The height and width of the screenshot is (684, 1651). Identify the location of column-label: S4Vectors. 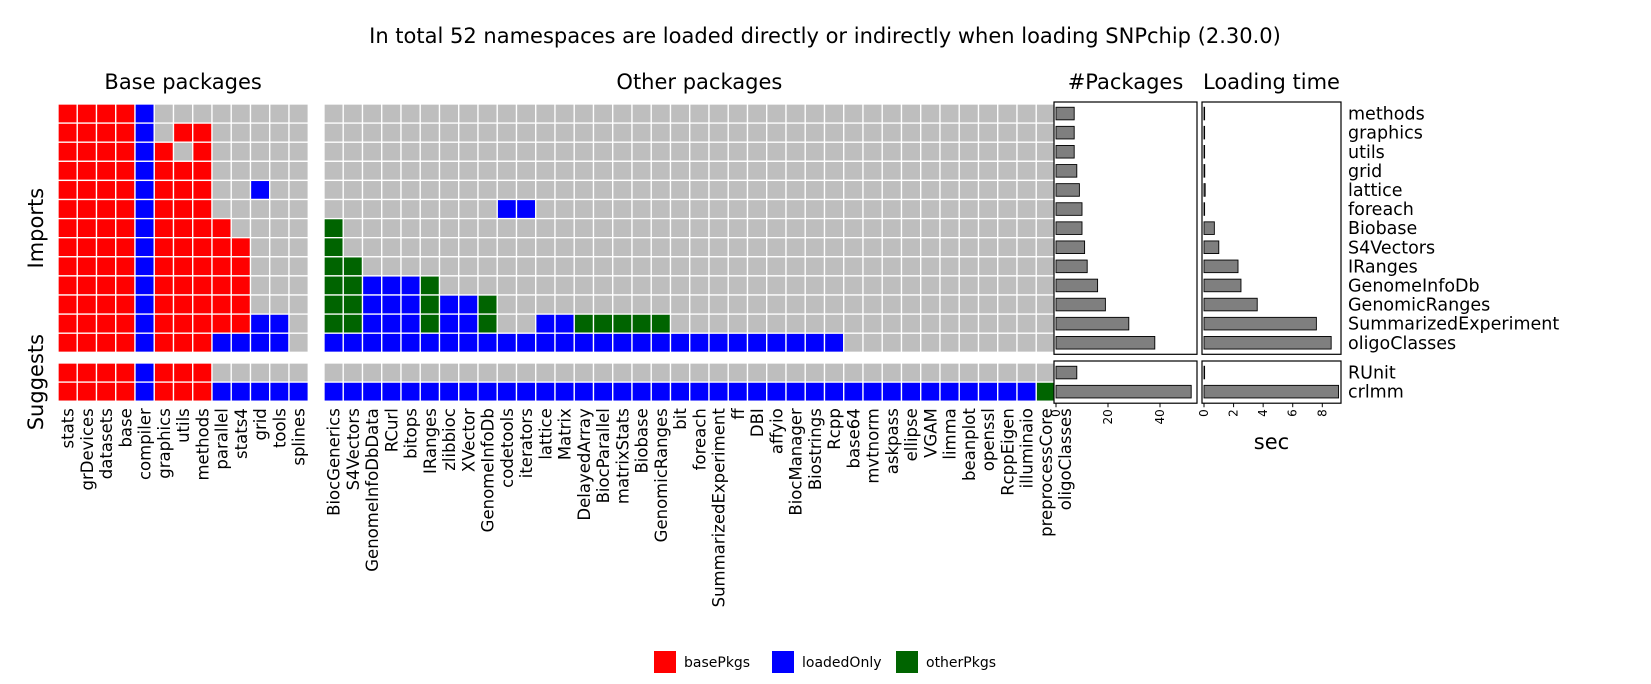
(353, 449).